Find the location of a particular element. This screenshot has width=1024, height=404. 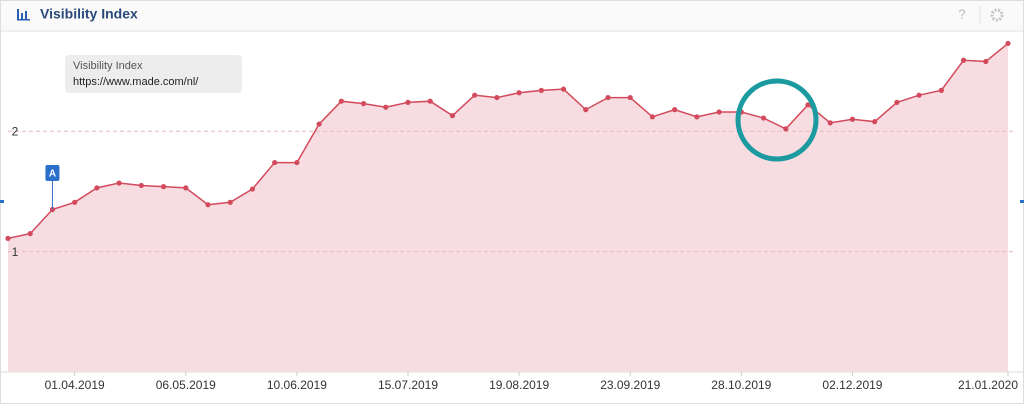

header-title: Visibility Index is located at coordinates (89, 14).